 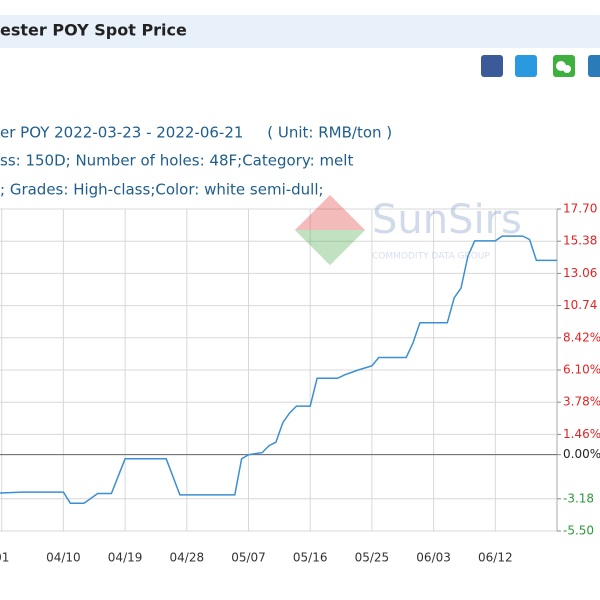 What do you see at coordinates (248, 558) in the screenshot?
I see `x-tick-label: 05/07` at bounding box center [248, 558].